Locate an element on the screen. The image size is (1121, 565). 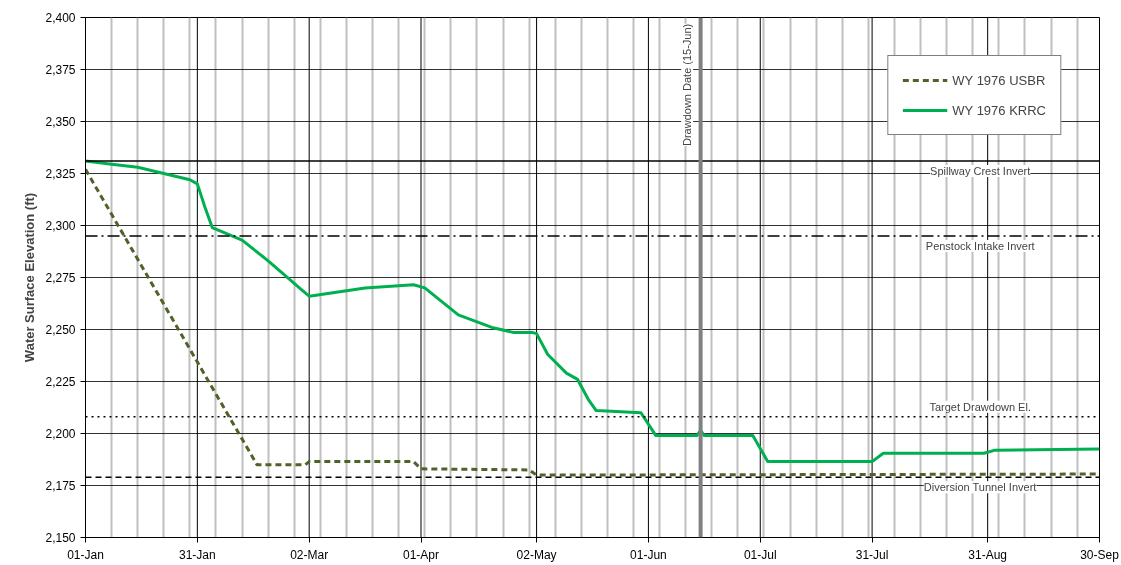
y-tick-label: 2,325 is located at coordinates (60, 174).